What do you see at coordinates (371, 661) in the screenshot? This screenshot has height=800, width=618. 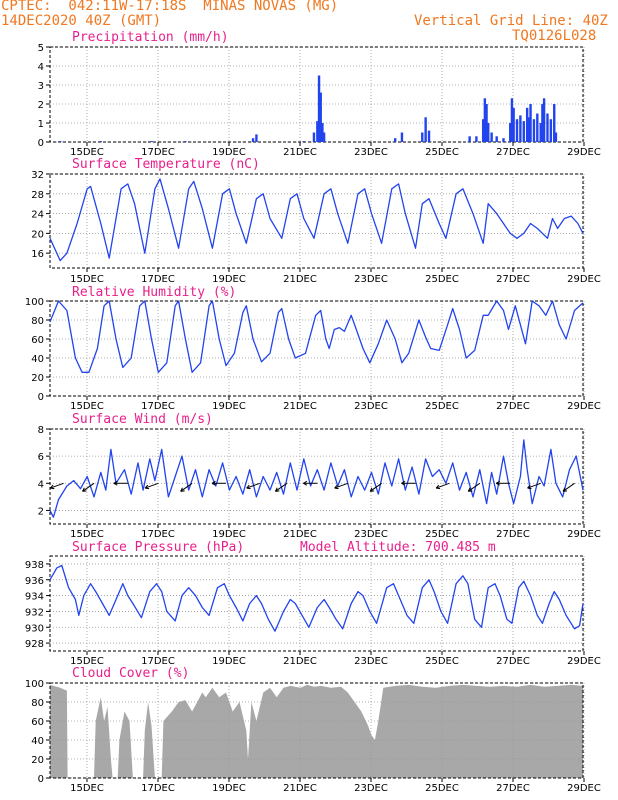 I see `pres-xtick-label: 23DEC` at bounding box center [371, 661].